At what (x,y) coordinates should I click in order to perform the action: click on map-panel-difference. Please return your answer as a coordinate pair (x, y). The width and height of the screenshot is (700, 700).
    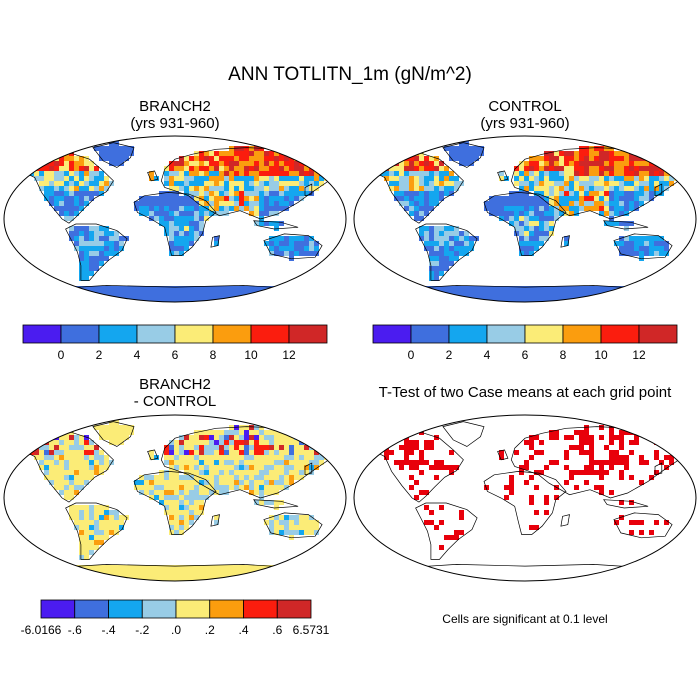
    Looking at the image, I should click on (175, 498).